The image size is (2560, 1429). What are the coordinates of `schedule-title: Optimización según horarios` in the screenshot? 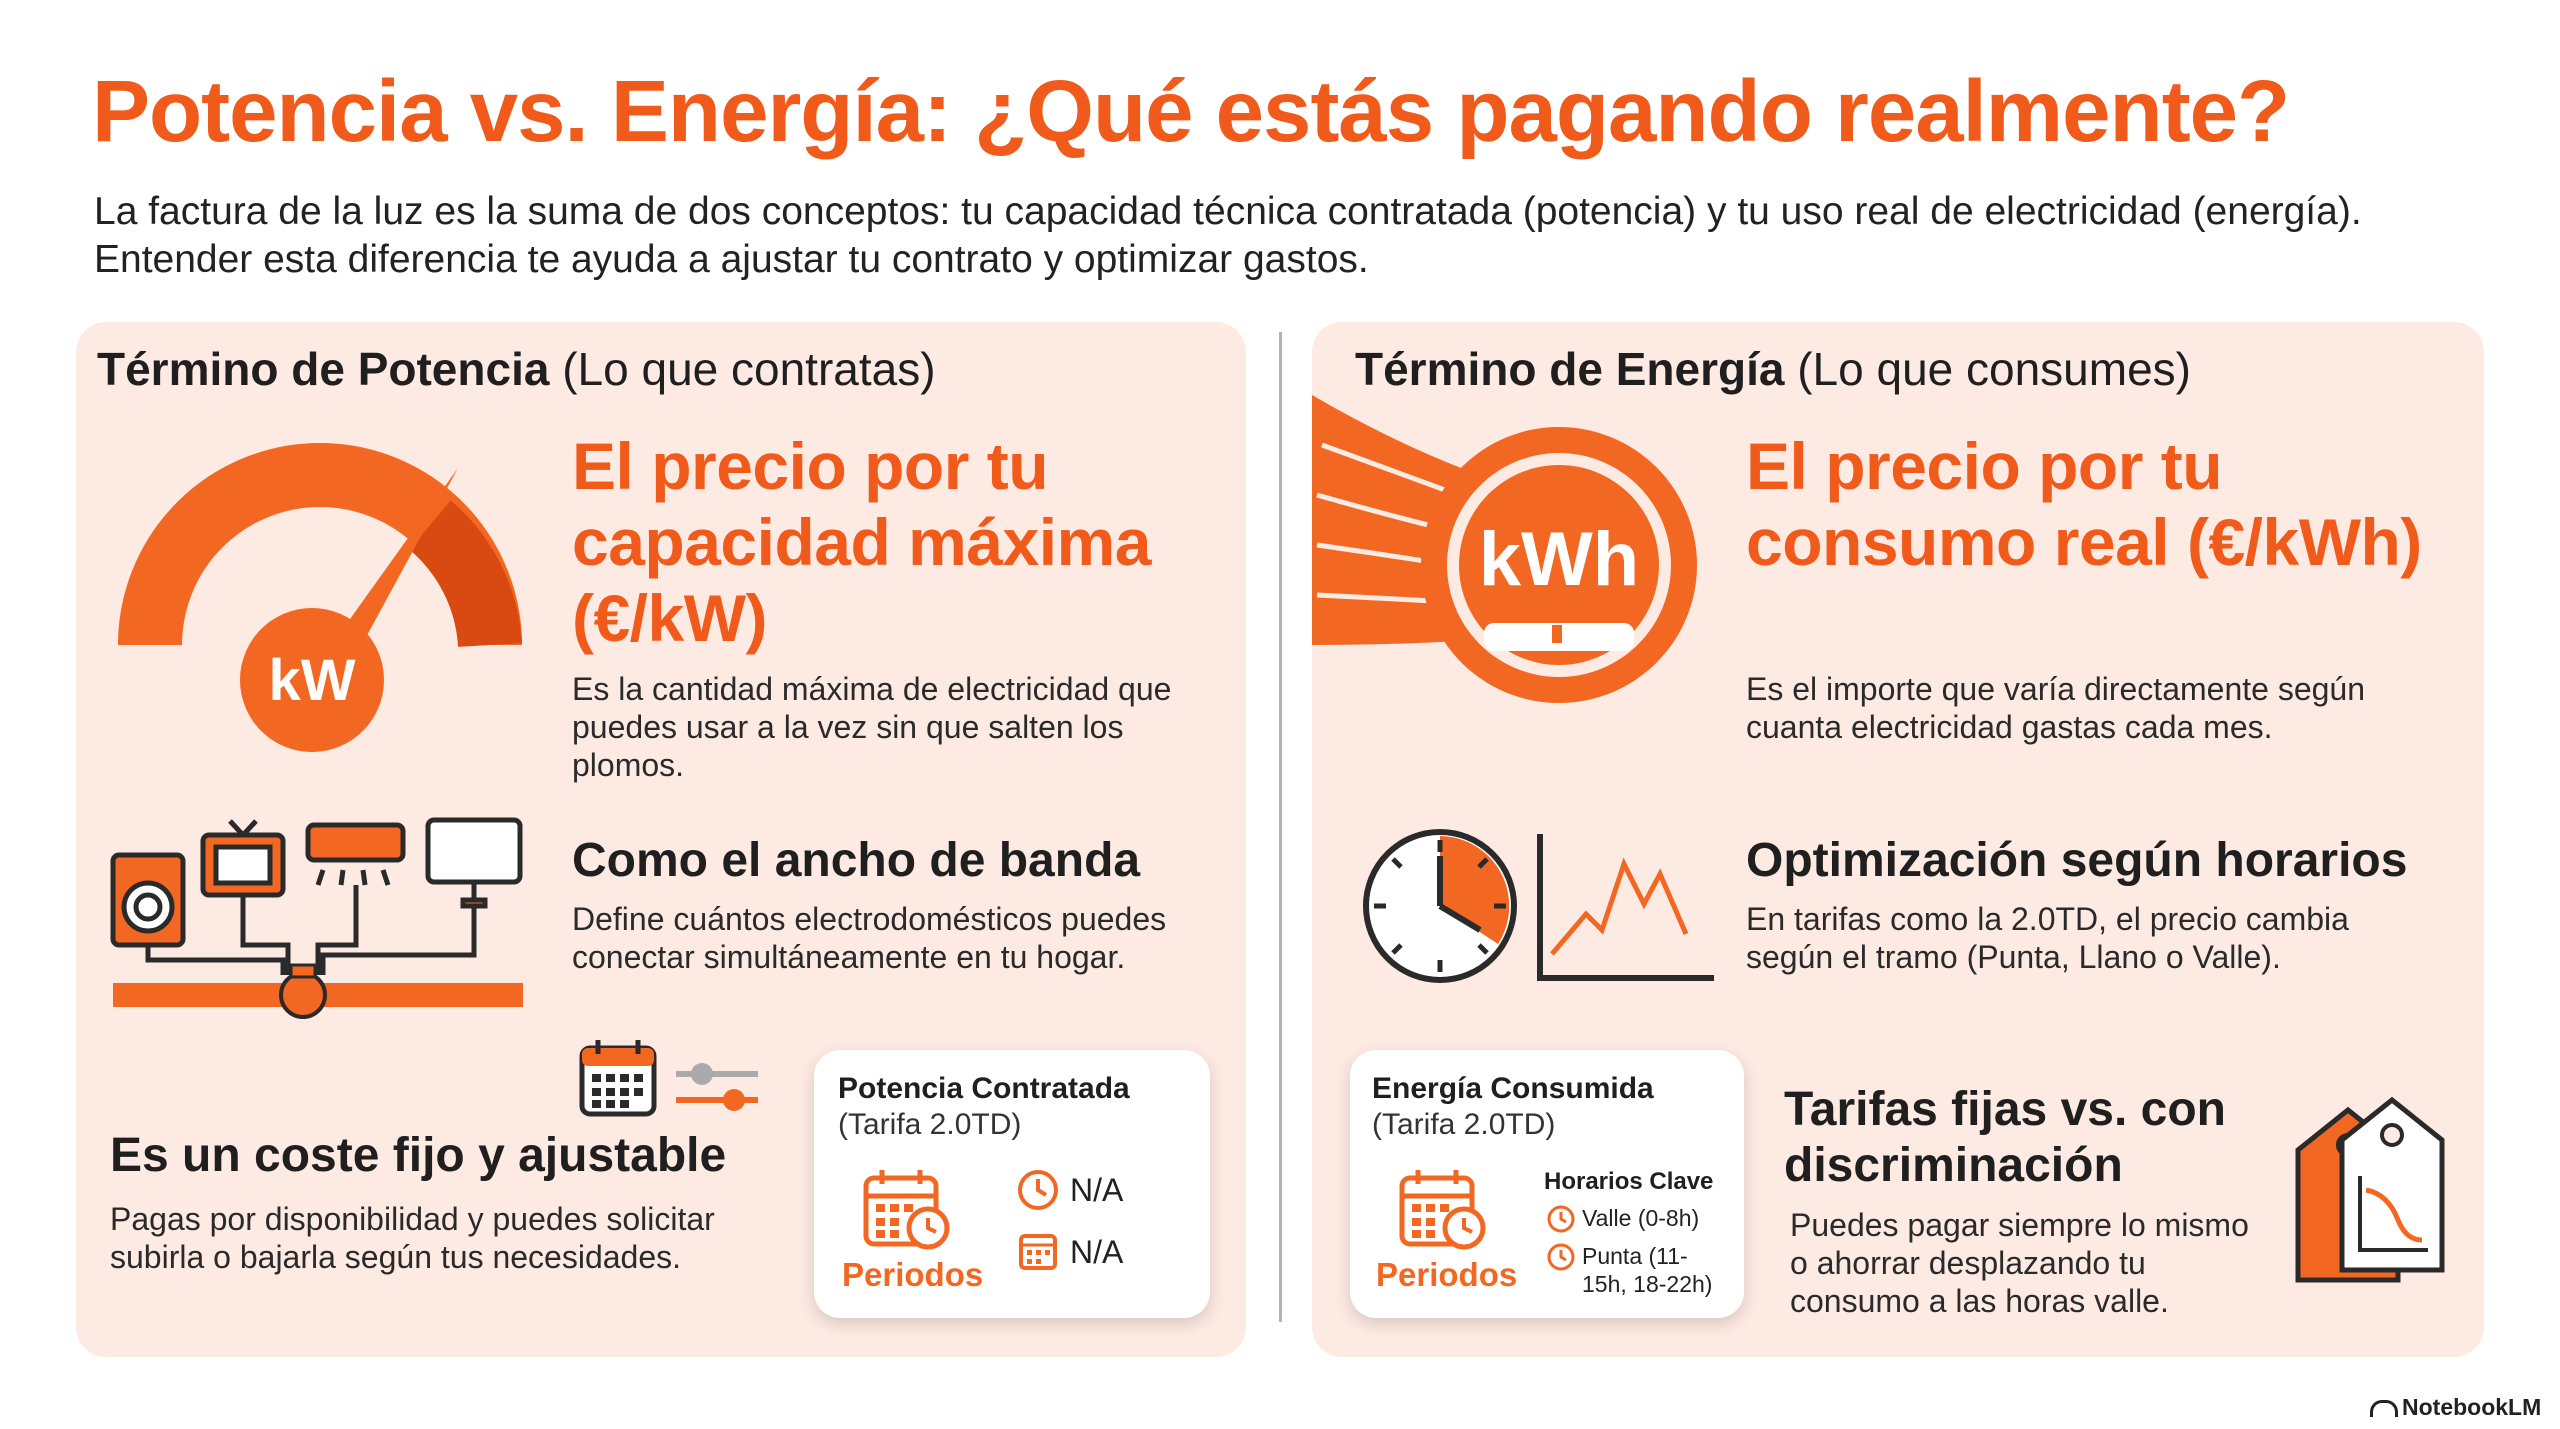 It's located at (2077, 860).